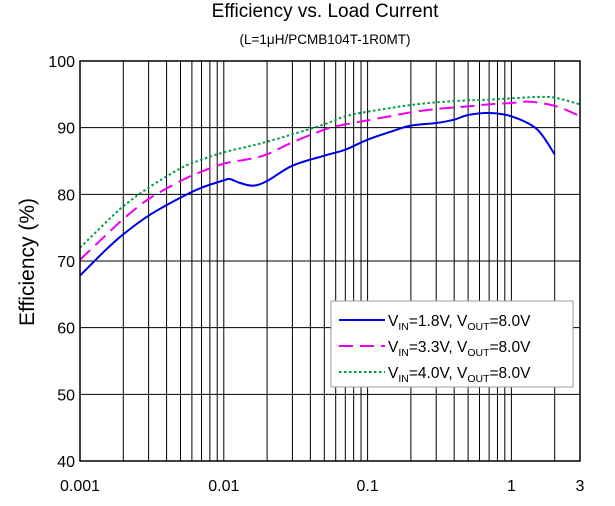 This screenshot has height=506, width=615. I want to click on x-tick-label: 0.001, so click(80, 486).